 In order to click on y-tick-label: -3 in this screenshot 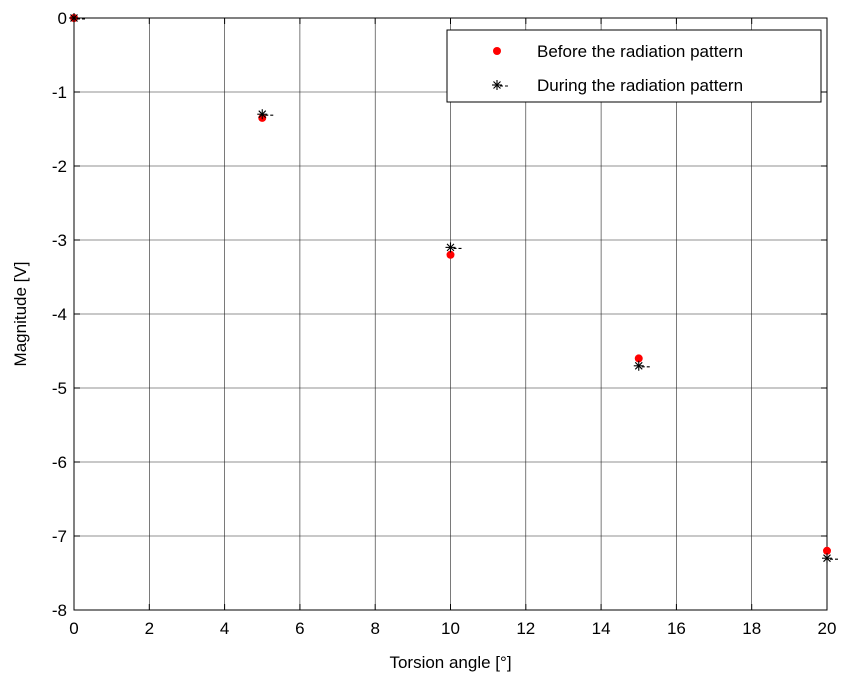, I will do `click(59, 240)`.